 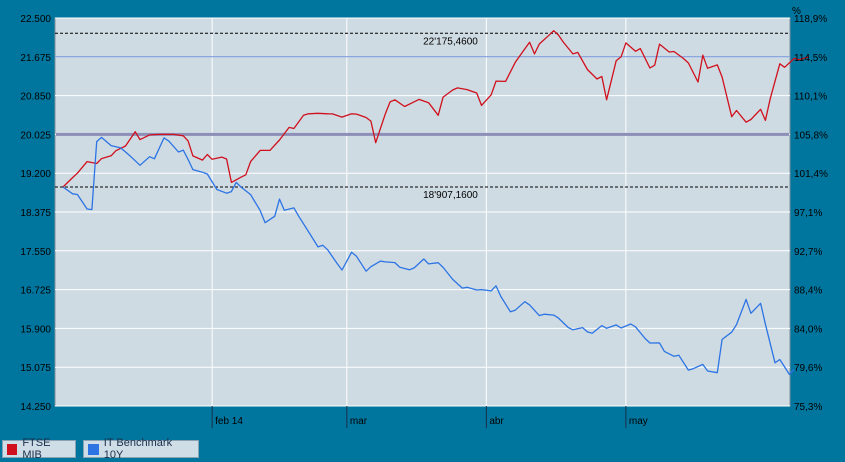 I want to click on left-axis-tick-label: 19.200, so click(x=35, y=174).